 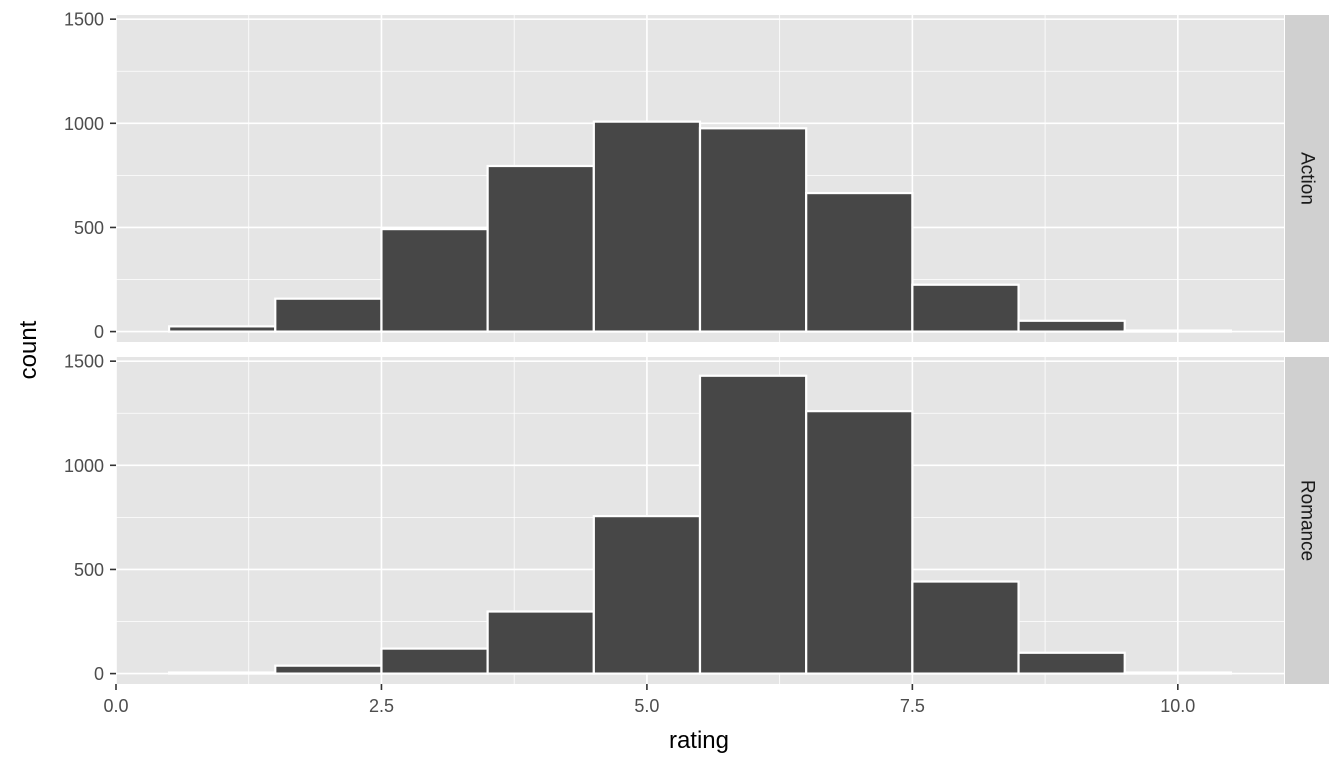 What do you see at coordinates (1177, 706) in the screenshot?
I see `x-tick-label: 10.0` at bounding box center [1177, 706].